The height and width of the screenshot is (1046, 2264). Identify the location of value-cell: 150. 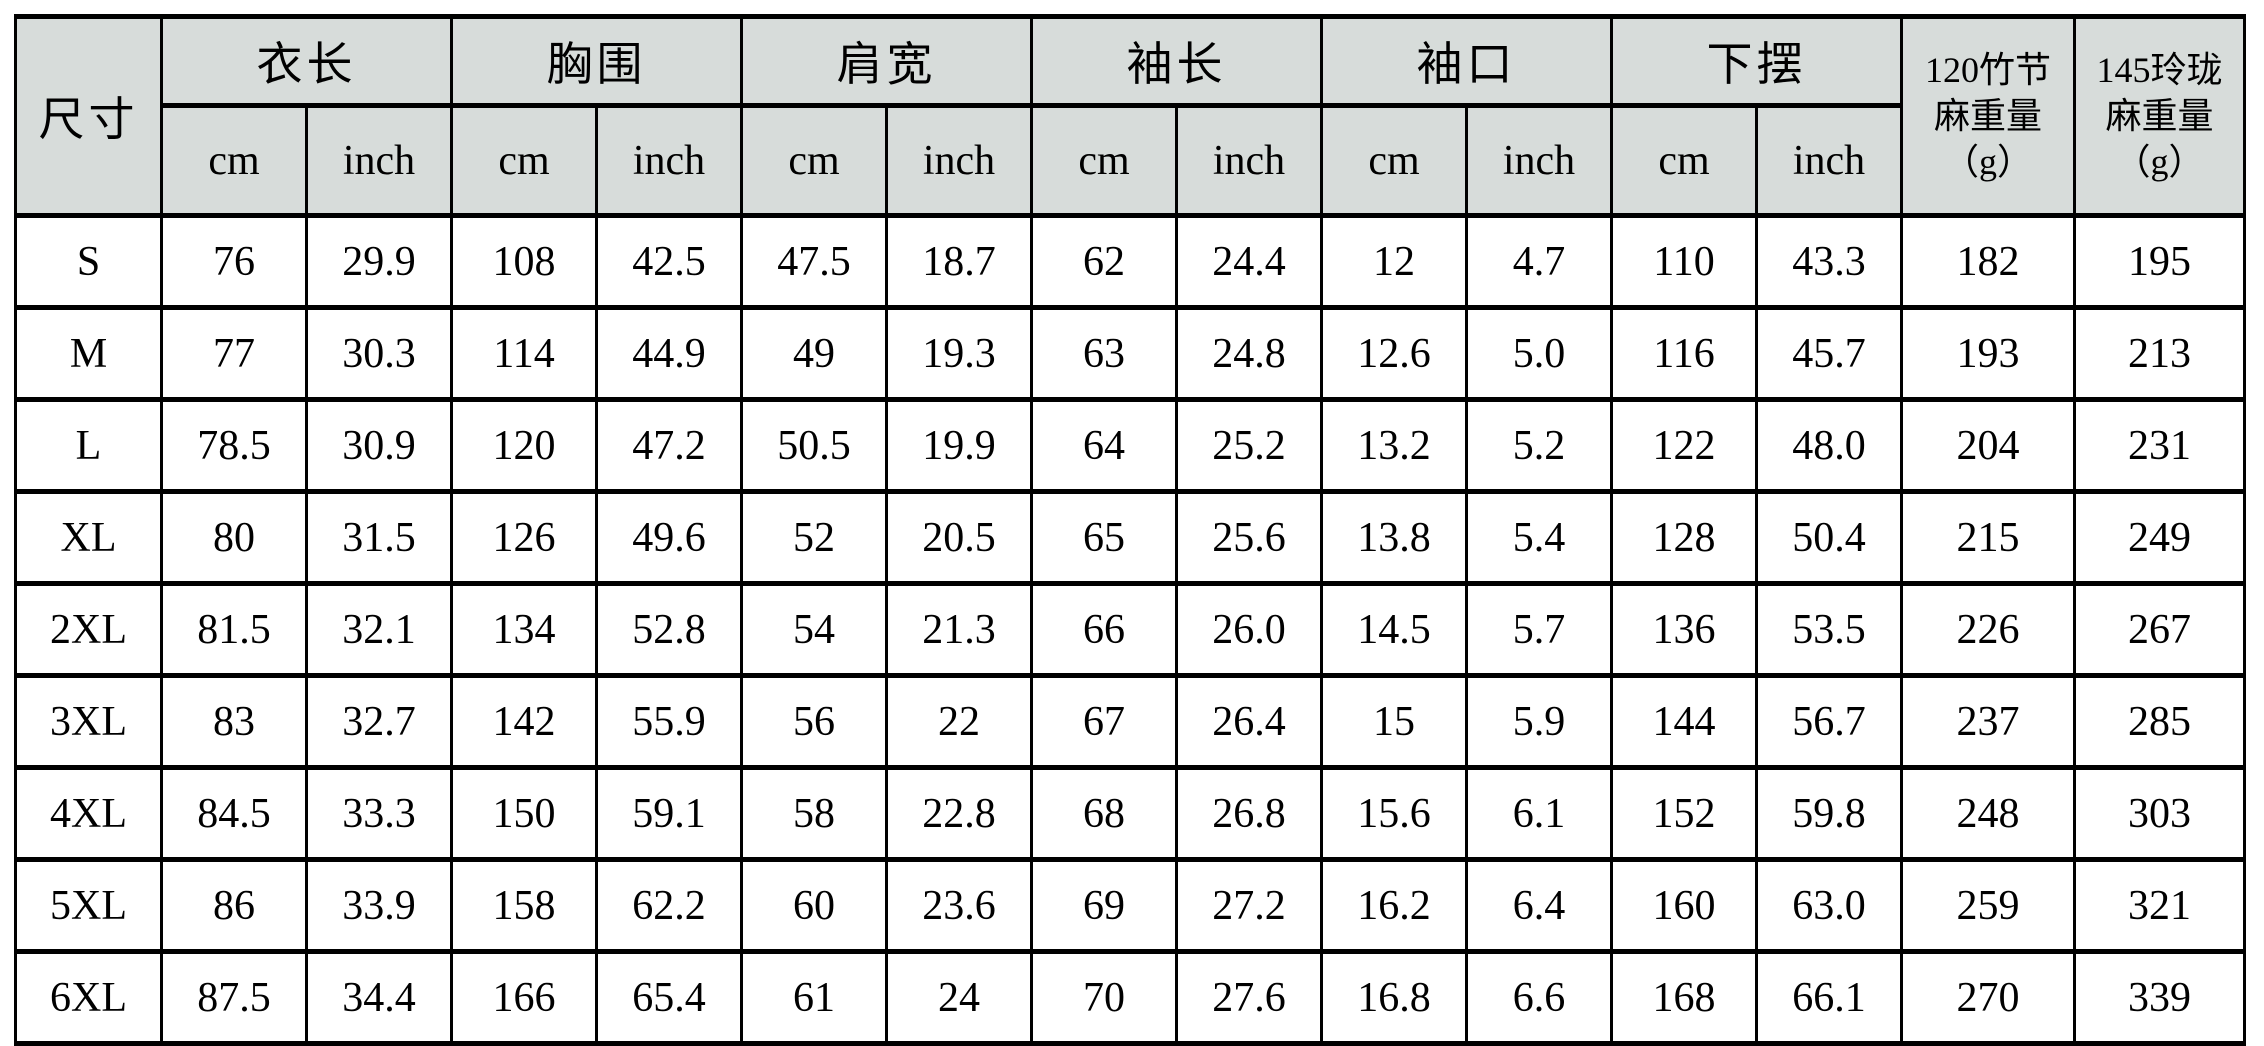
(524, 813).